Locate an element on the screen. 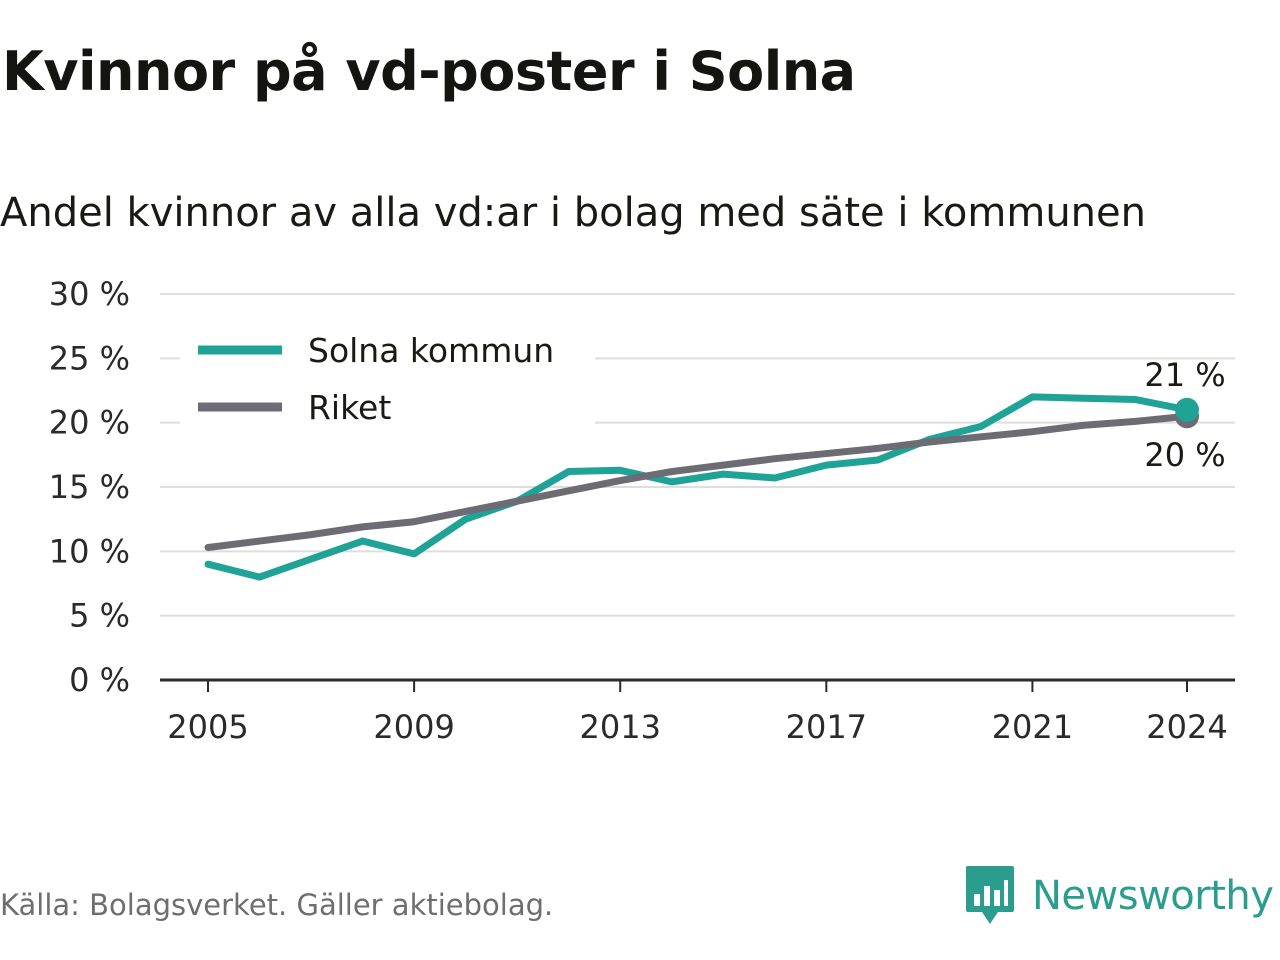  chart-title: Kvinnor på vd-poster i Solna is located at coordinates (429, 71).